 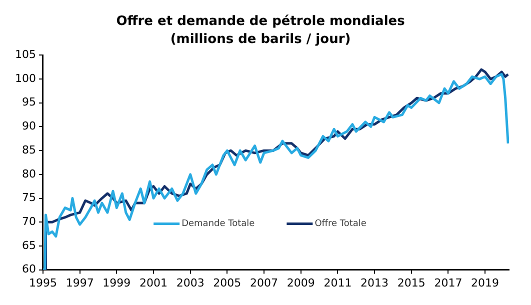 I want to click on x-tick-label: 2019, so click(x=485, y=283).